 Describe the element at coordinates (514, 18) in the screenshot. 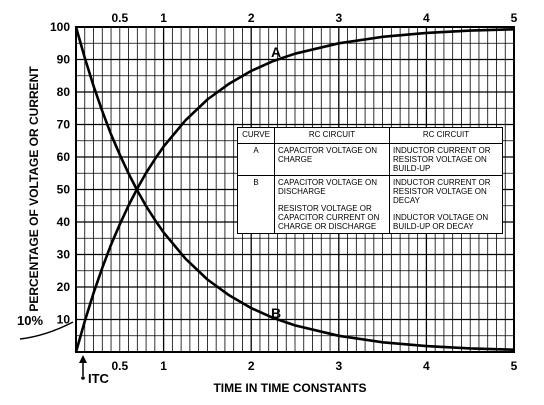

I see `x-tick-label-top: 5` at that location.